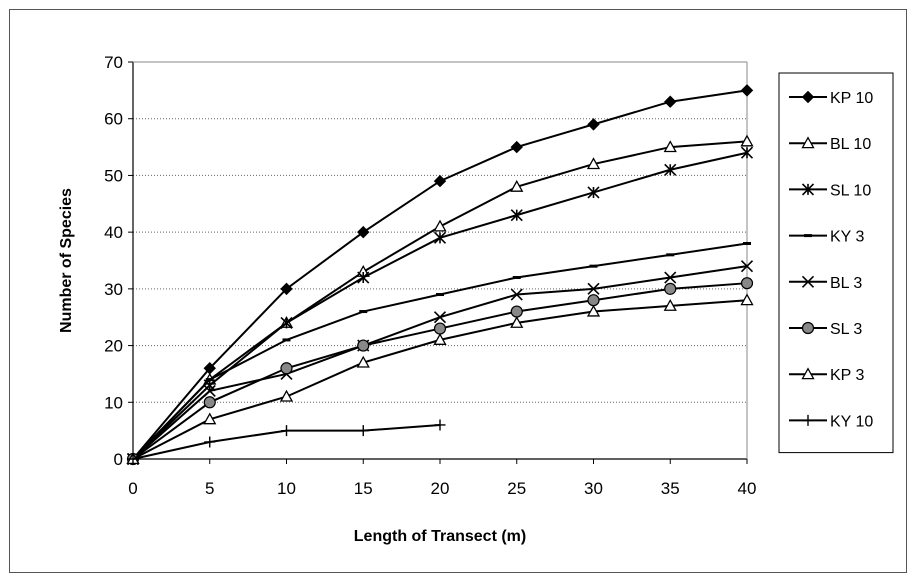 The width and height of the screenshot is (918, 584). What do you see at coordinates (209, 488) in the screenshot?
I see `x-tick-label: 5` at bounding box center [209, 488].